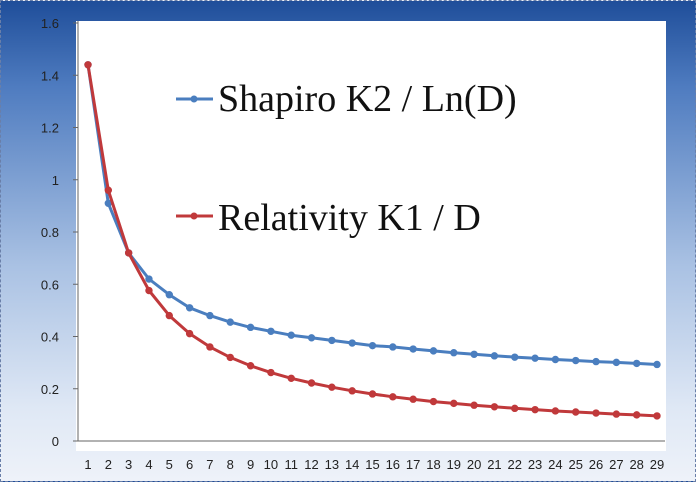  Describe the element at coordinates (50, 23) in the screenshot. I see `y-tick-label: 1.6` at that location.